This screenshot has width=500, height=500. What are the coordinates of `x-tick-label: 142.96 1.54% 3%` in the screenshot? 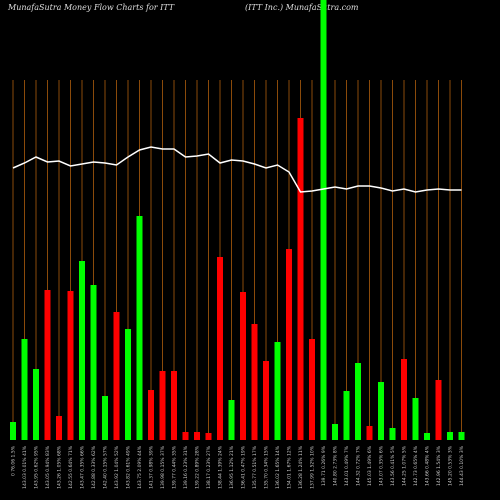 It's located at (439, 465).